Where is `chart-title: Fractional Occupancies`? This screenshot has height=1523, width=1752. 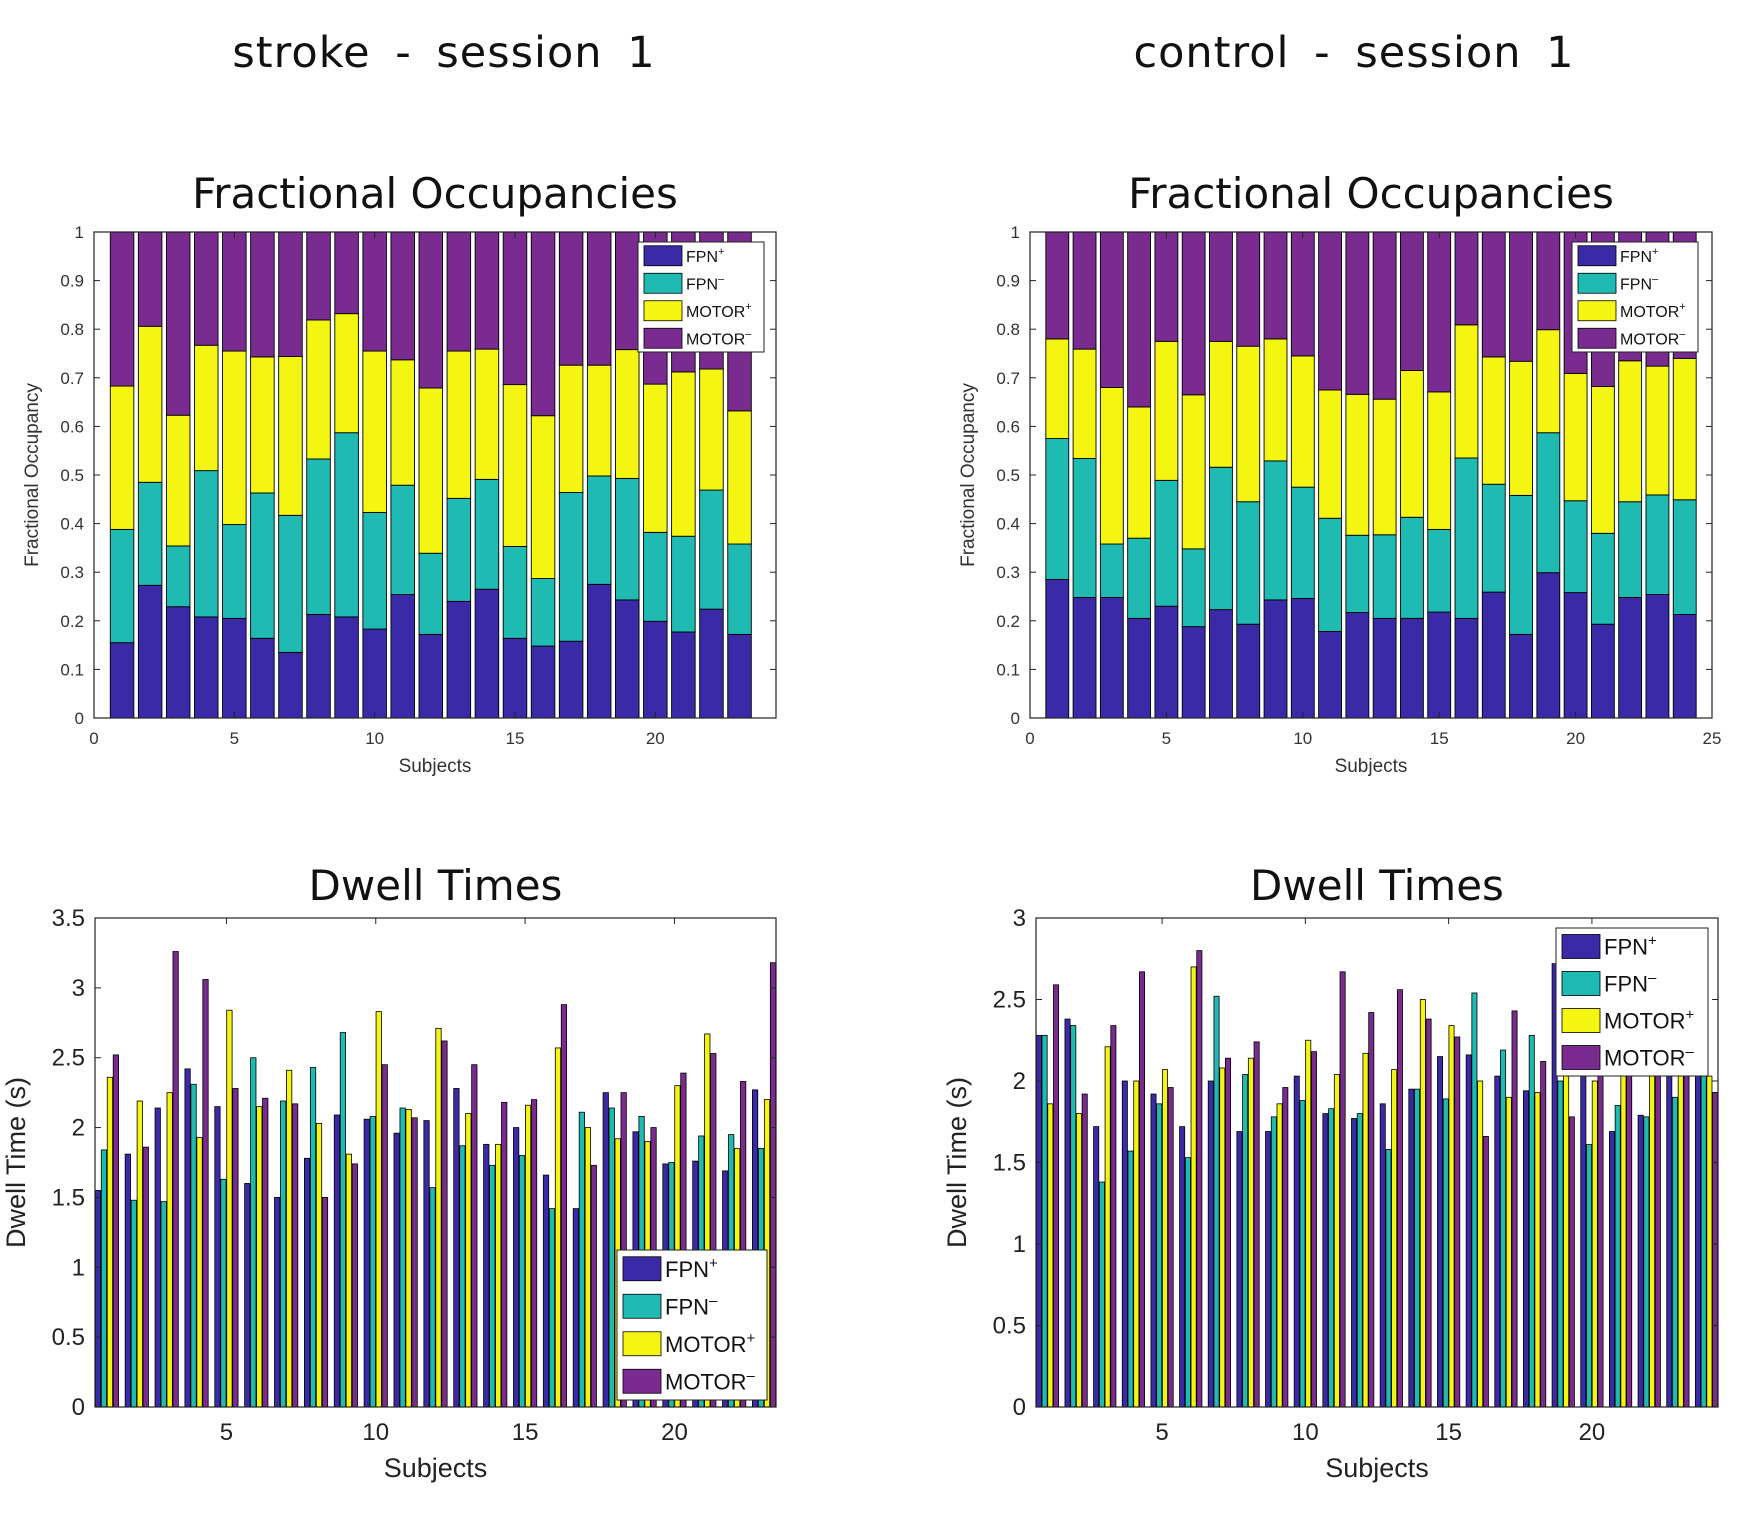 chart-title: Fractional Occupancies is located at coordinates (1371, 193).